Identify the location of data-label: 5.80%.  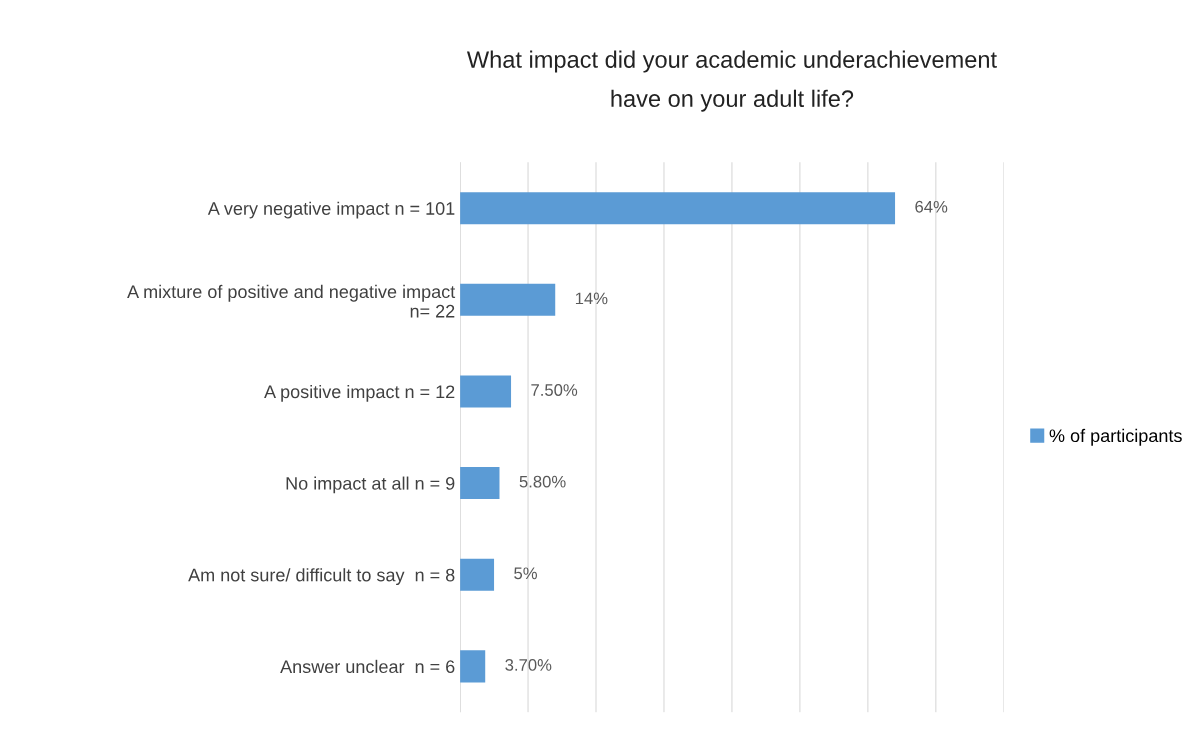
(542, 481).